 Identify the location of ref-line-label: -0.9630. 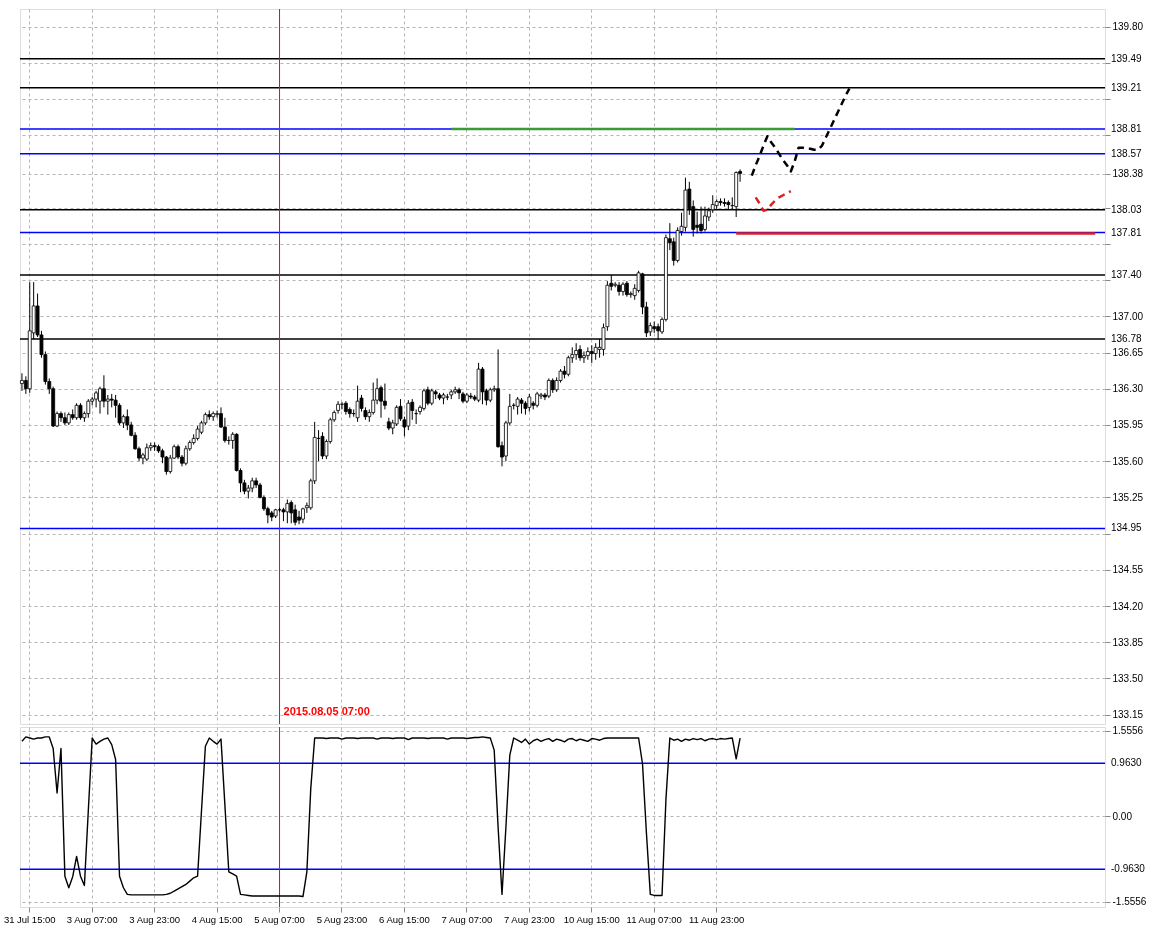
(1128, 869).